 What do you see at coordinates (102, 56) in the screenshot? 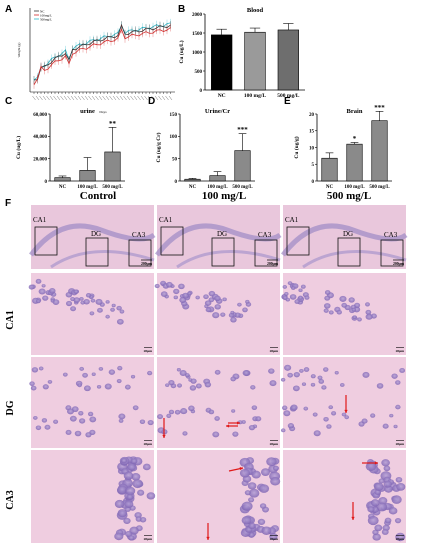
I see `panel-a-series-line` at bounding box center [102, 56].